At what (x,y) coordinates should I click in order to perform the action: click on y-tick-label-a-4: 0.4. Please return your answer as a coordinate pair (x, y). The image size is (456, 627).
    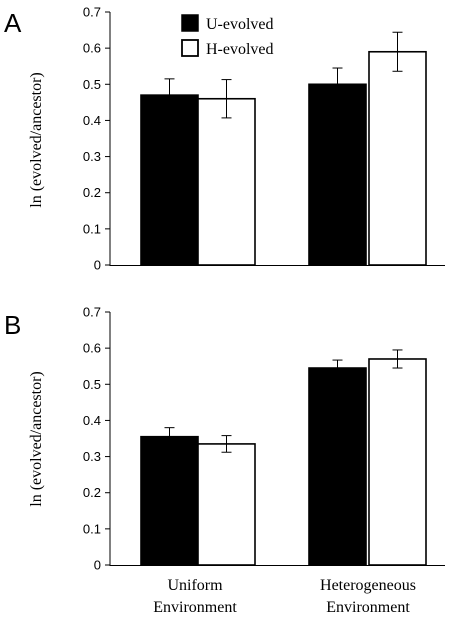
    Looking at the image, I should click on (92, 120).